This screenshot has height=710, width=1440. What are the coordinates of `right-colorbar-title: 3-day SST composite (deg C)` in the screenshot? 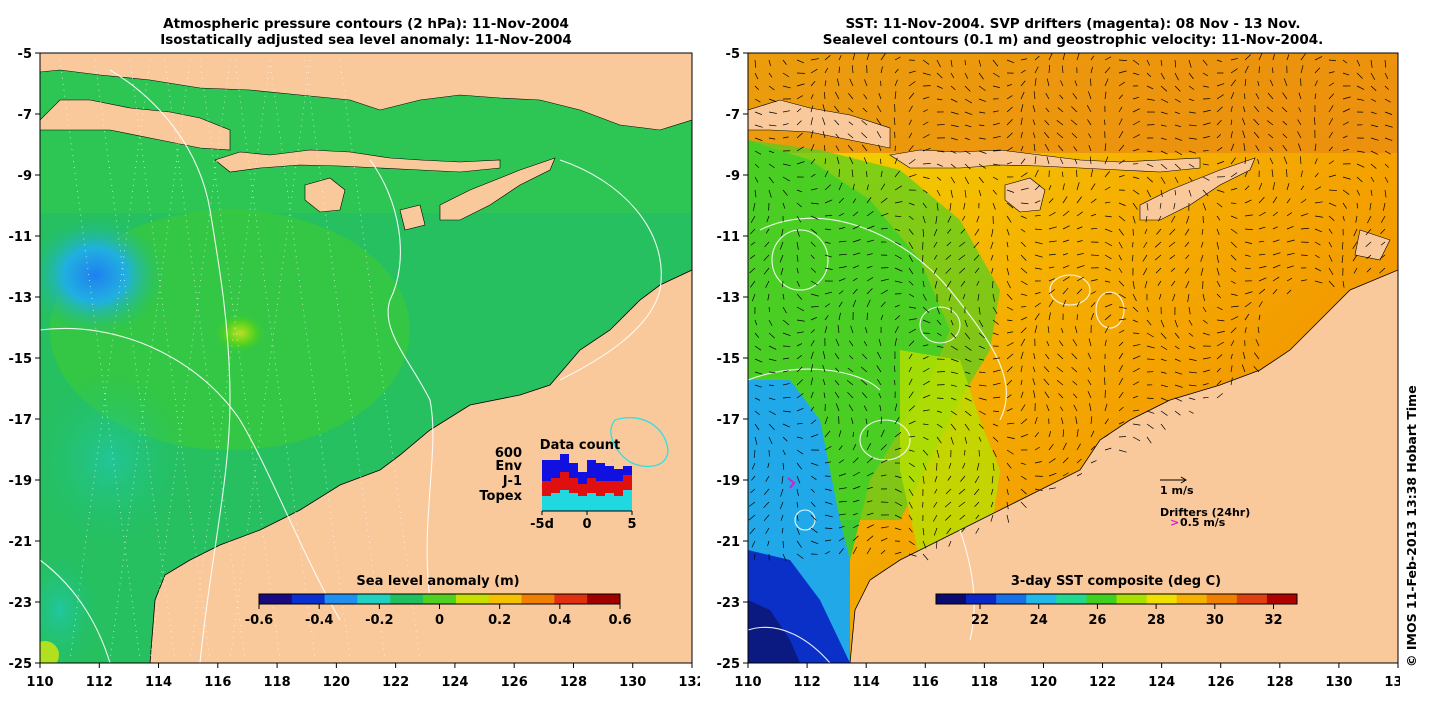 It's located at (1116, 581).